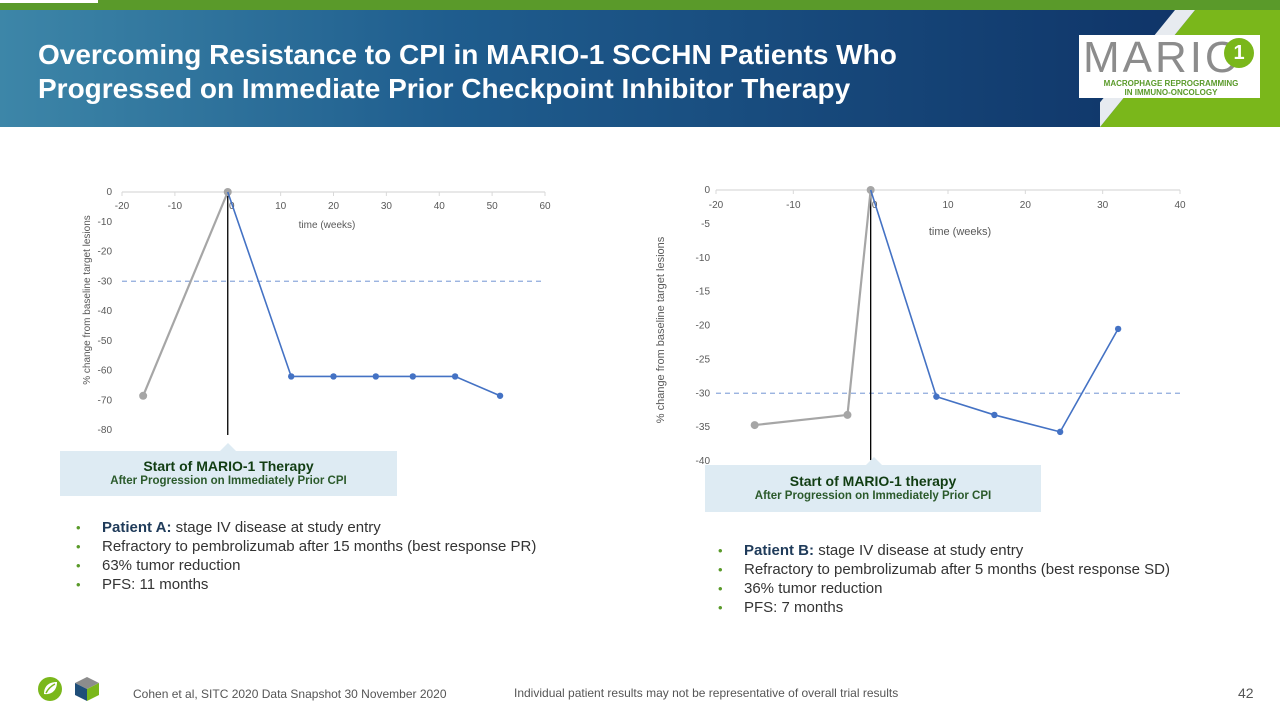 This screenshot has height=720, width=1280. What do you see at coordinates (1246, 693) in the screenshot?
I see `page-number: 42` at bounding box center [1246, 693].